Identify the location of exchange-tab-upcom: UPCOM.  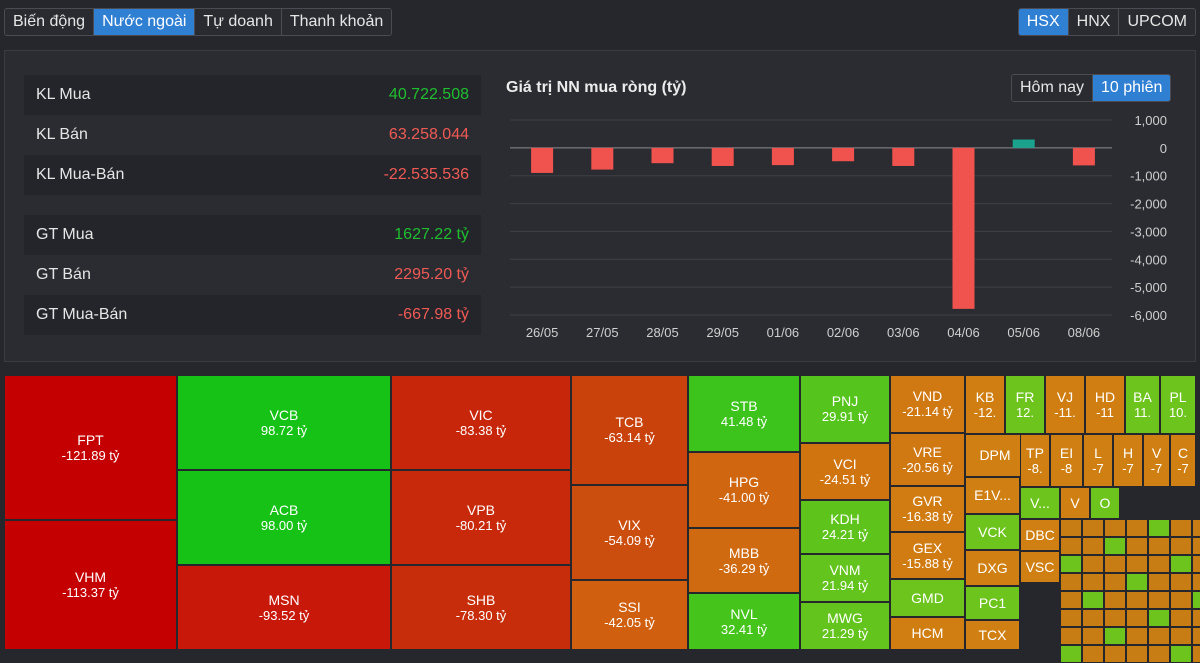
(1157, 22).